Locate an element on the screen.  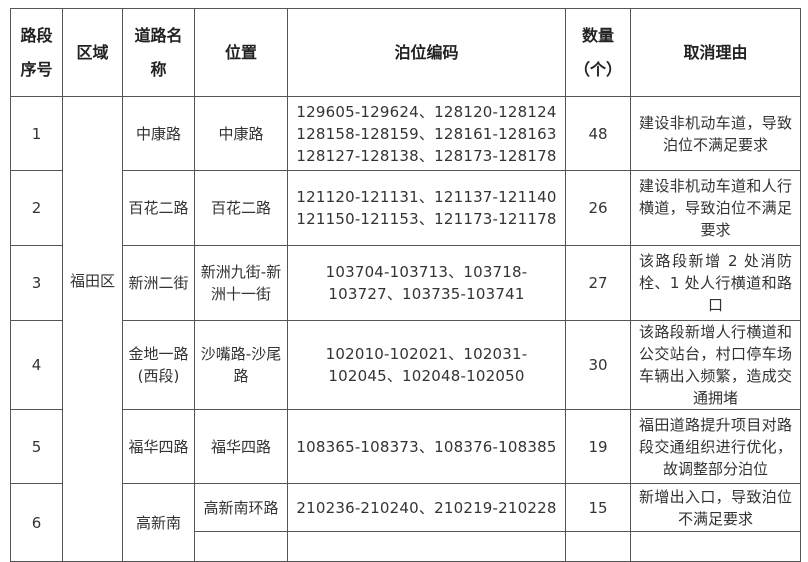
berth-code-line: 210236-210240、210219-210228 is located at coordinates (426, 507).